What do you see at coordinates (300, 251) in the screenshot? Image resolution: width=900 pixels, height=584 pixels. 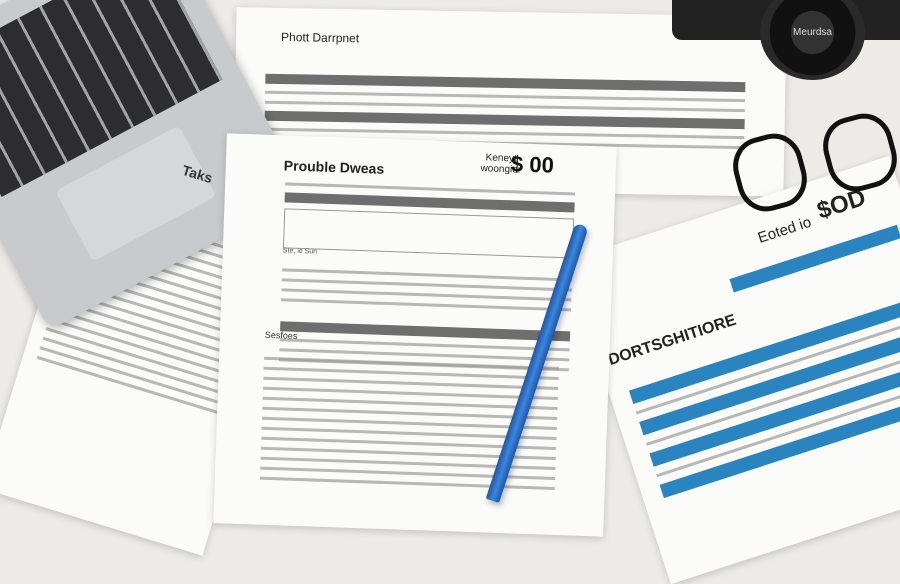 I see `main-form-row-label: Ste, ie Sun` at bounding box center [300, 251].